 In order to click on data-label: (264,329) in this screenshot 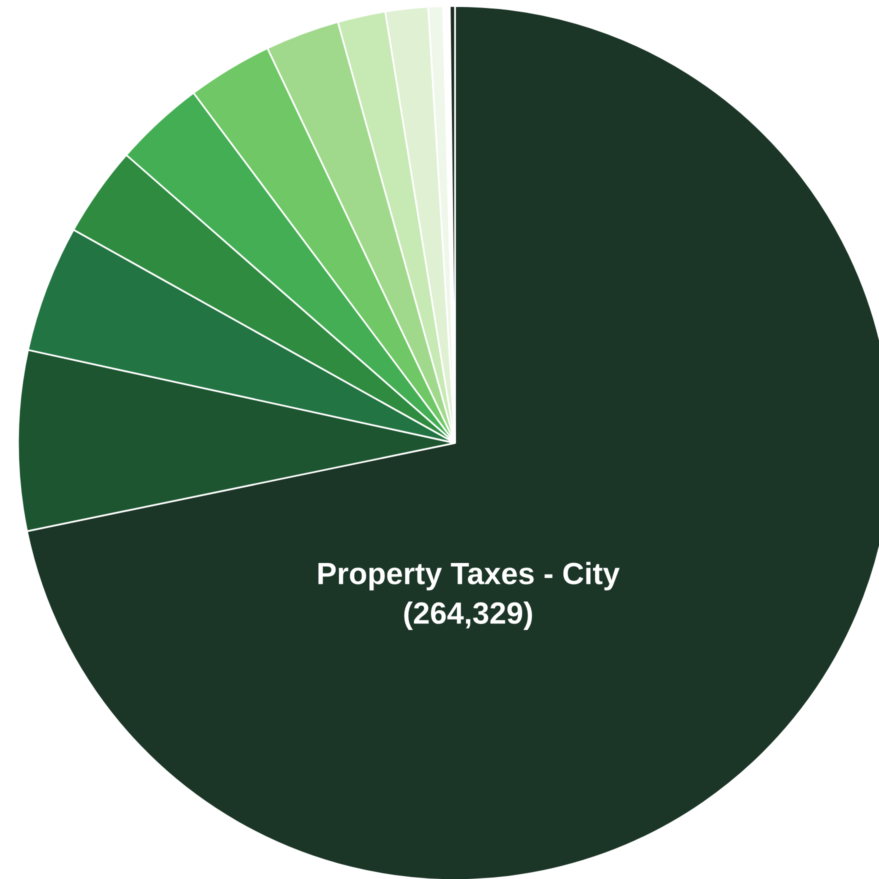, I will do `click(468, 615)`.